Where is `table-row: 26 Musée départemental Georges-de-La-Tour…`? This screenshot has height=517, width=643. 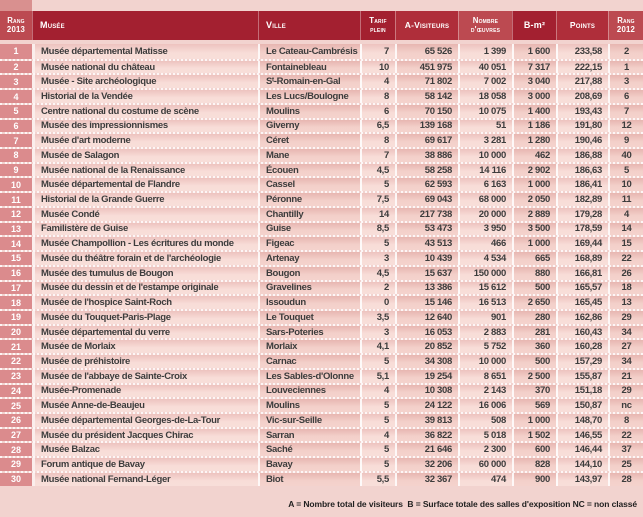
table-row: 26 Musée départemental Georges-de-La-Tour… is located at coordinates (321, 419).